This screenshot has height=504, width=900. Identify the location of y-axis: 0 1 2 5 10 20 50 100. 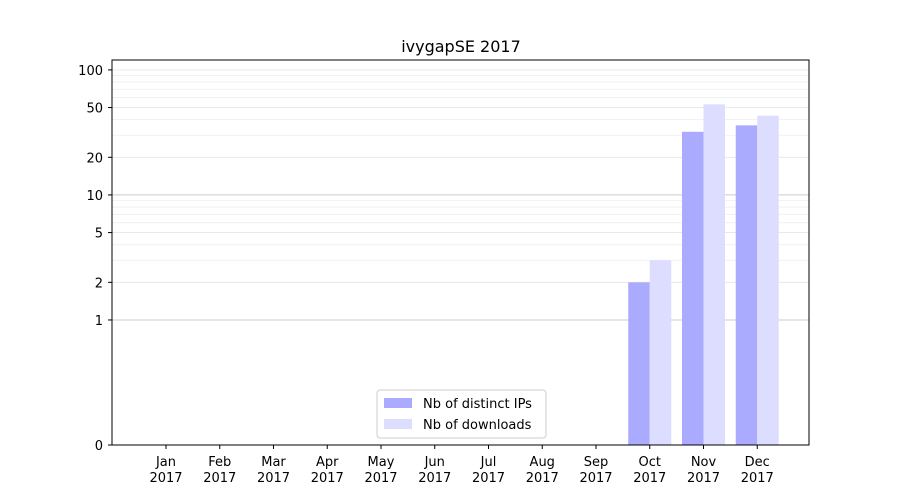
(95, 259).